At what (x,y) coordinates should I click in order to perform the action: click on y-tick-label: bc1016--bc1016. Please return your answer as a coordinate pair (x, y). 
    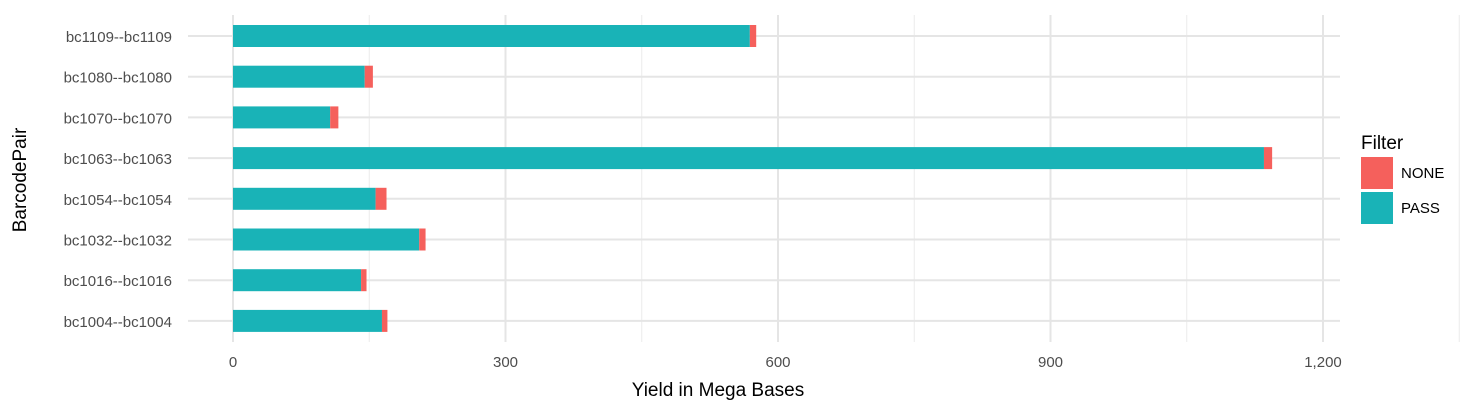
    Looking at the image, I should click on (118, 281).